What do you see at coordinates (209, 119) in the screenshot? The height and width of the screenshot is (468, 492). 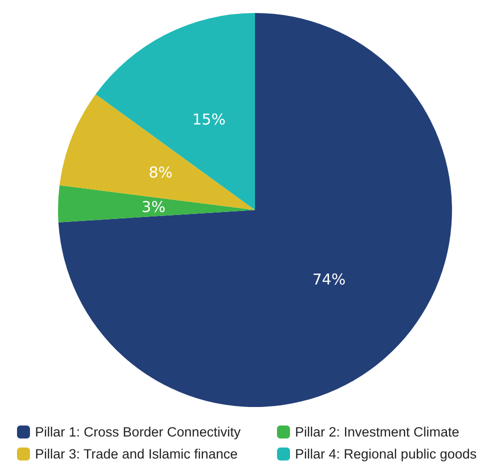 I see `data-label: 15%` at bounding box center [209, 119].